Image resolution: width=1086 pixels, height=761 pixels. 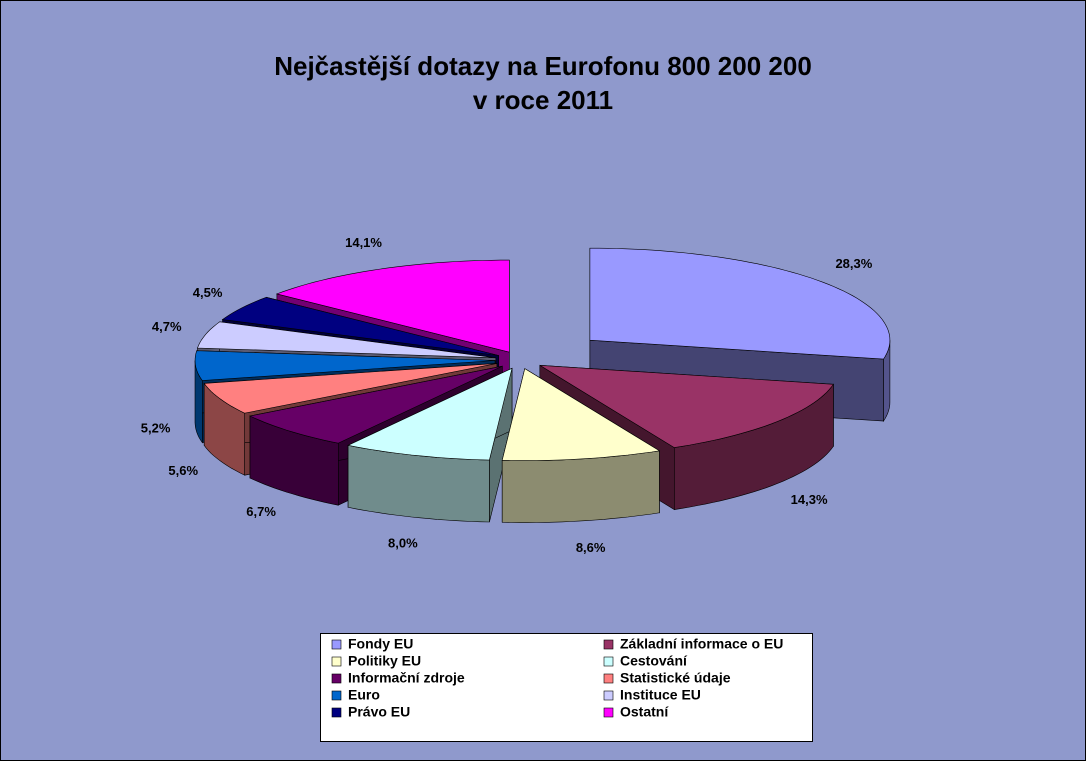 What do you see at coordinates (406, 678) in the screenshot?
I see `legend-label: Informační zdroje` at bounding box center [406, 678].